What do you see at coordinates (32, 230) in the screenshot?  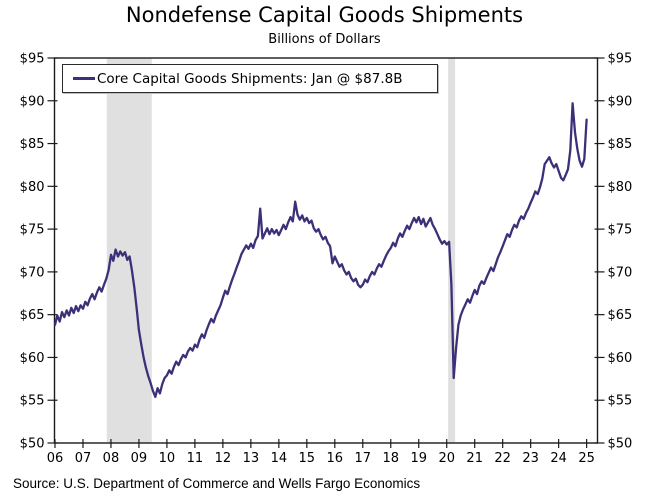 I see `y-axis-label-left: $75` at bounding box center [32, 230].